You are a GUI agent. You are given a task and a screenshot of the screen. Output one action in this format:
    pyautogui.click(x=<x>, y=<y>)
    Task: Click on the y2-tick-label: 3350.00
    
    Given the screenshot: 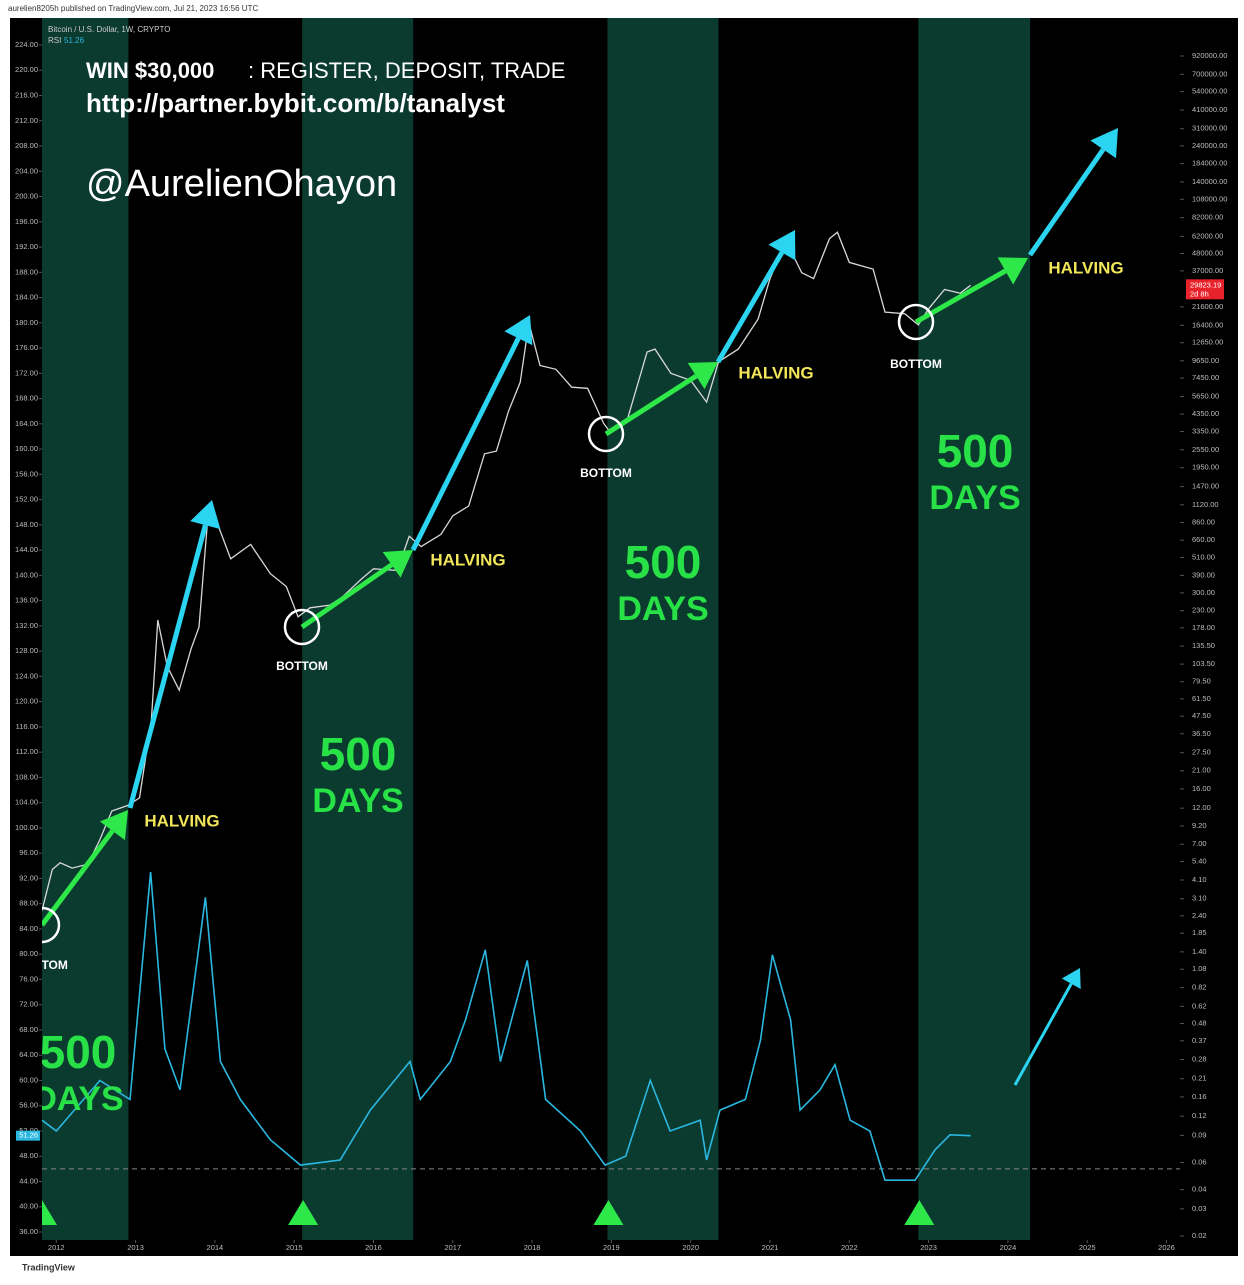 What is the action you would take?
    pyautogui.click(x=1205, y=431)
    